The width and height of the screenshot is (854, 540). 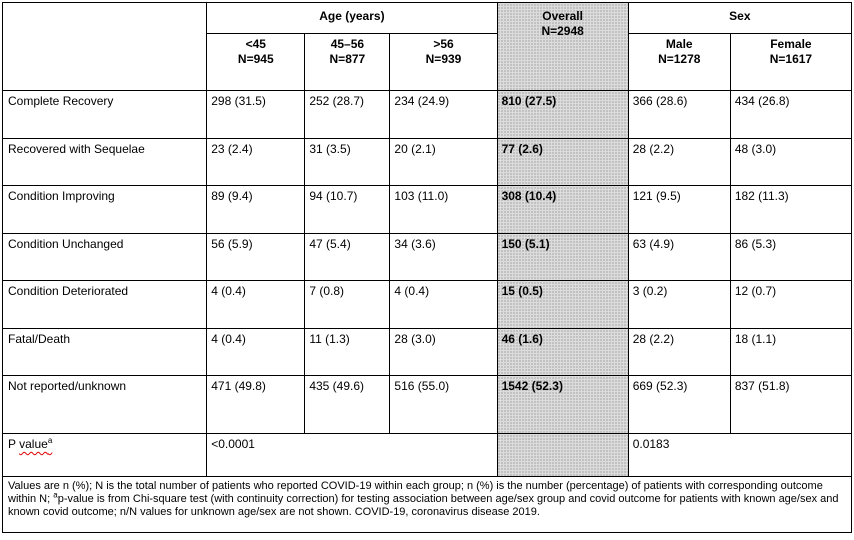 I want to click on overall-column-header: Overall N=2948, so click(x=562, y=46).